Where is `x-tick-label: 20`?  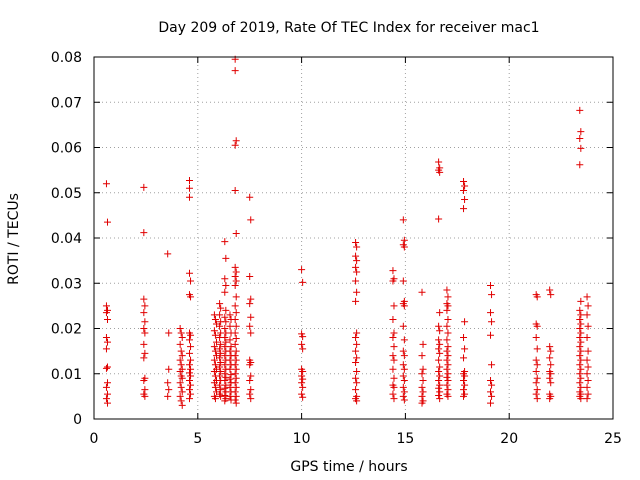 x-tick-label: 20 is located at coordinates (509, 439).